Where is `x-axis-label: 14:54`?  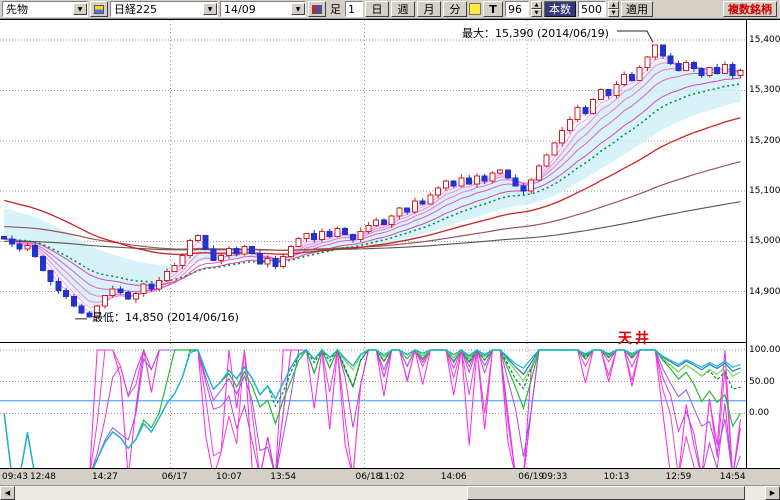 x-axis-label: 14:54 is located at coordinates (732, 477).